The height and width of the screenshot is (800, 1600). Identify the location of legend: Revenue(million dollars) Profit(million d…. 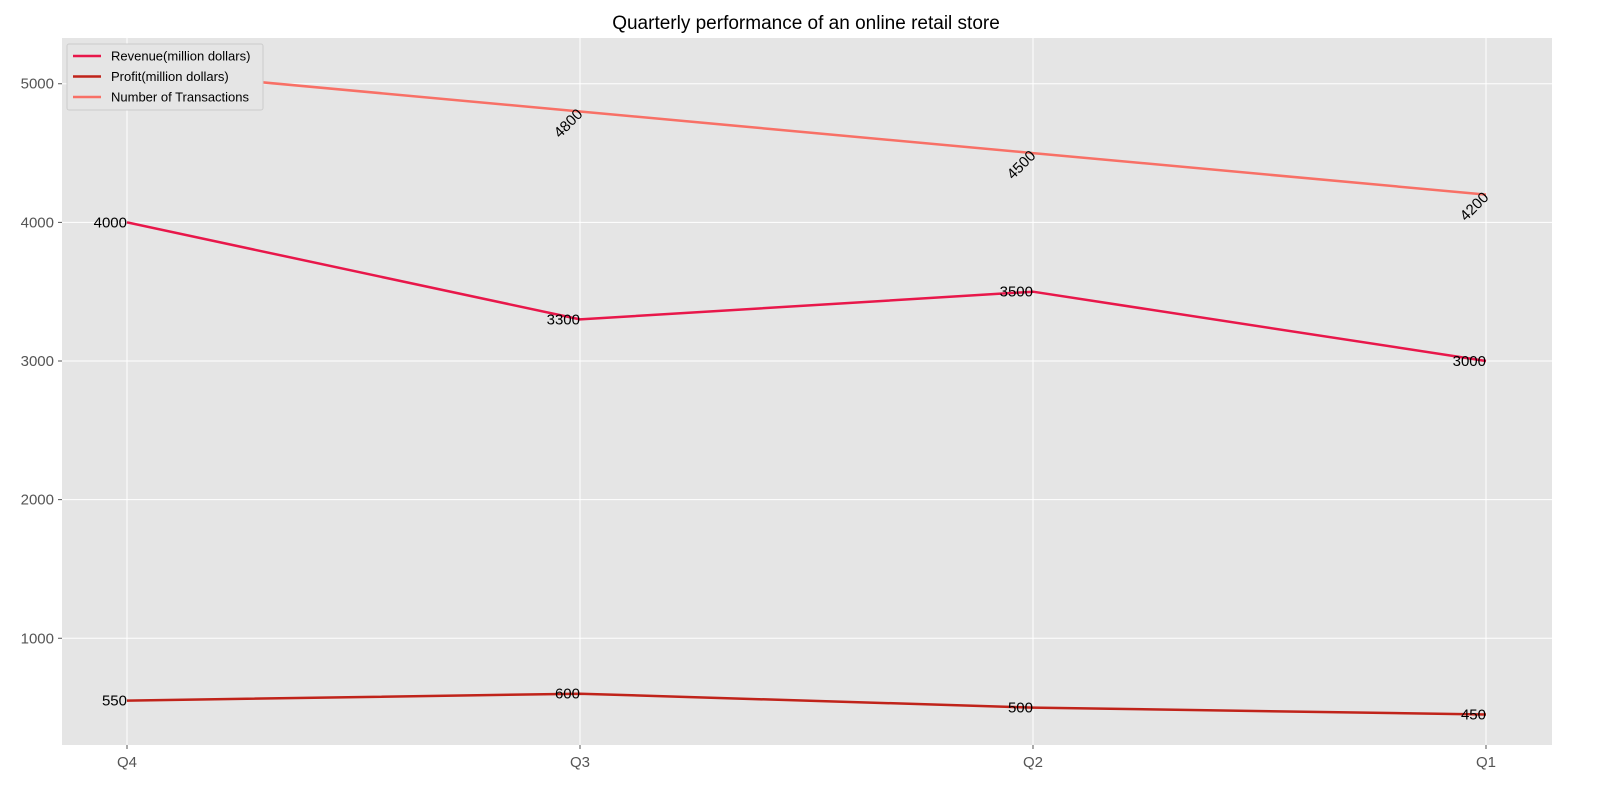
(165, 77).